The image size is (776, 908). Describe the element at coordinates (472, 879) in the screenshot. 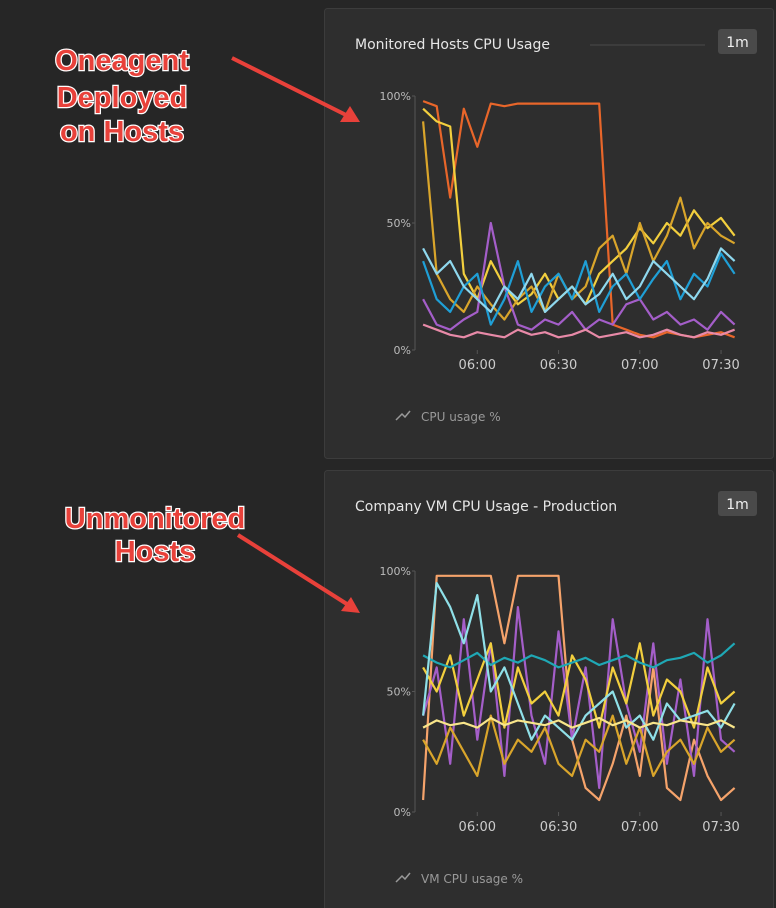

I see `legend-label: VM CPU usage %` at that location.